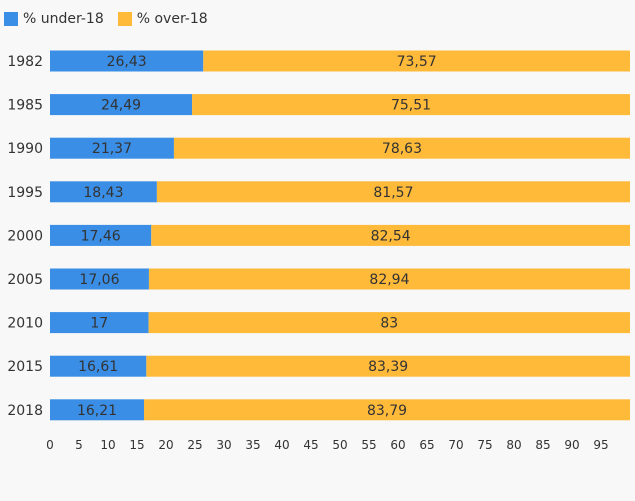 The width and height of the screenshot is (635, 501). Describe the element at coordinates (310, 445) in the screenshot. I see `x-tick-label: 45` at that location.